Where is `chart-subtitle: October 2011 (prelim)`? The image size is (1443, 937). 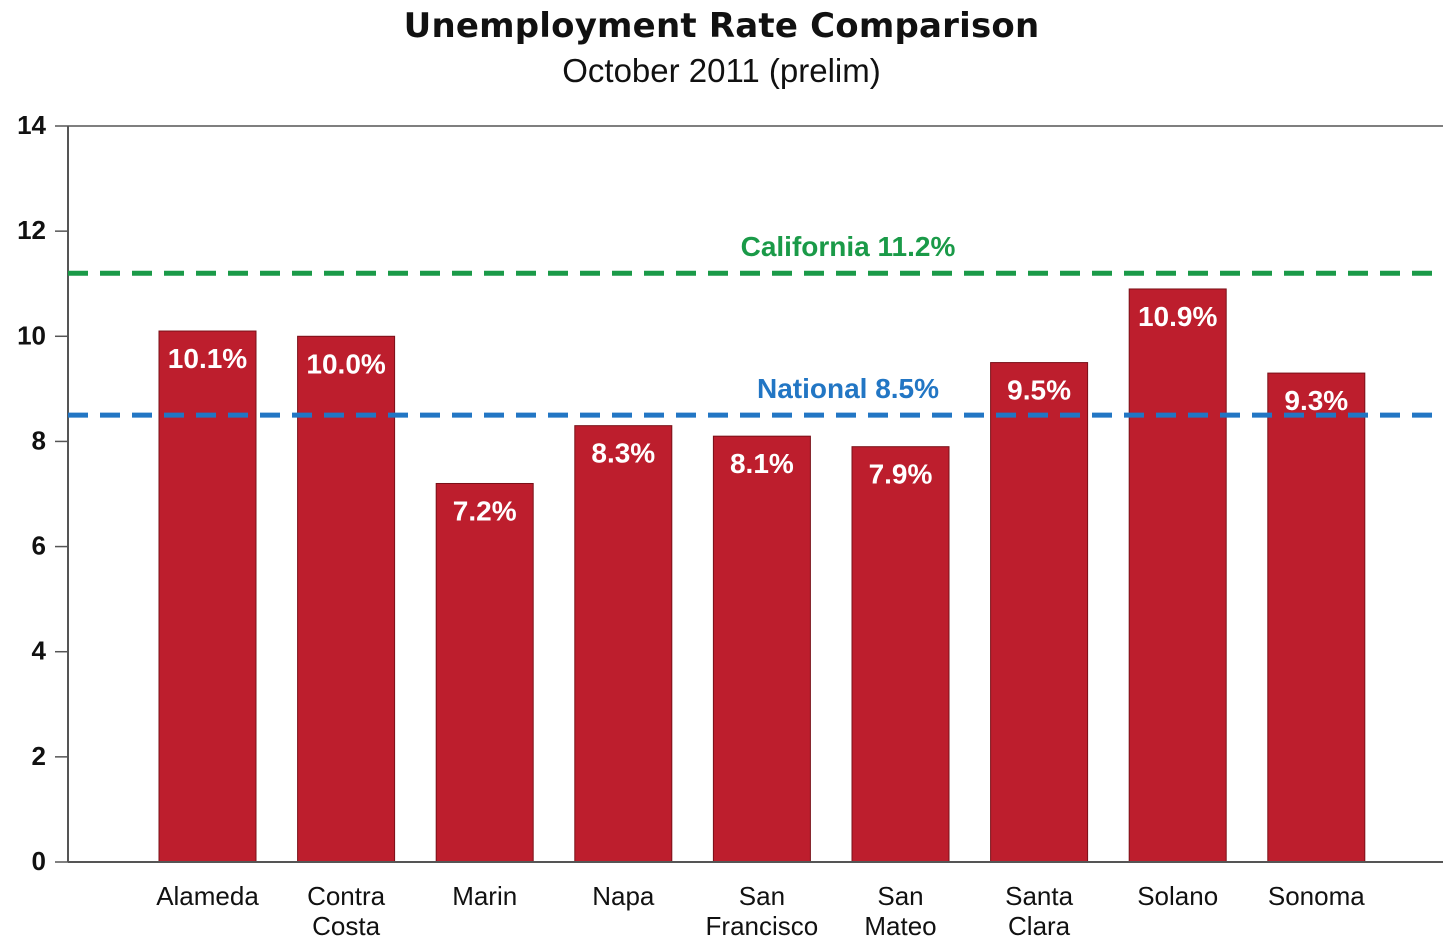
chart-subtitle: October 2011 (prelim) is located at coordinates (721, 70).